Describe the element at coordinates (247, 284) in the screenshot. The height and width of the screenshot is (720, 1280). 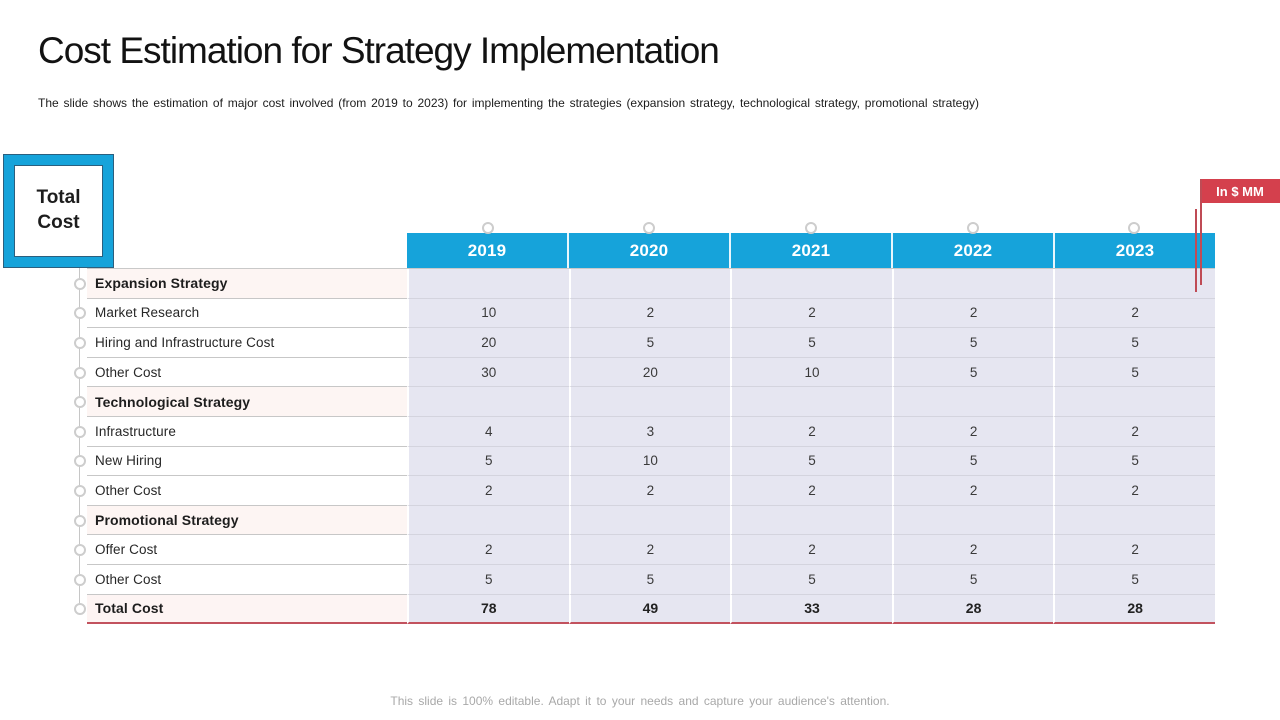
I see `row-label: Expansion Strategy` at that location.